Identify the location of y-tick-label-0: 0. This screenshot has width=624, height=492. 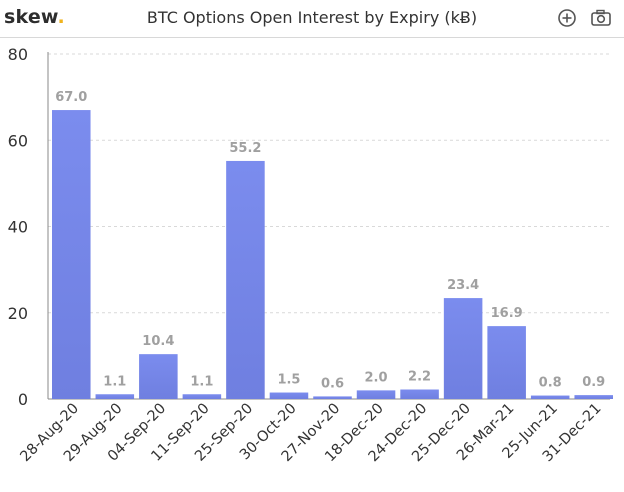
(23, 399).